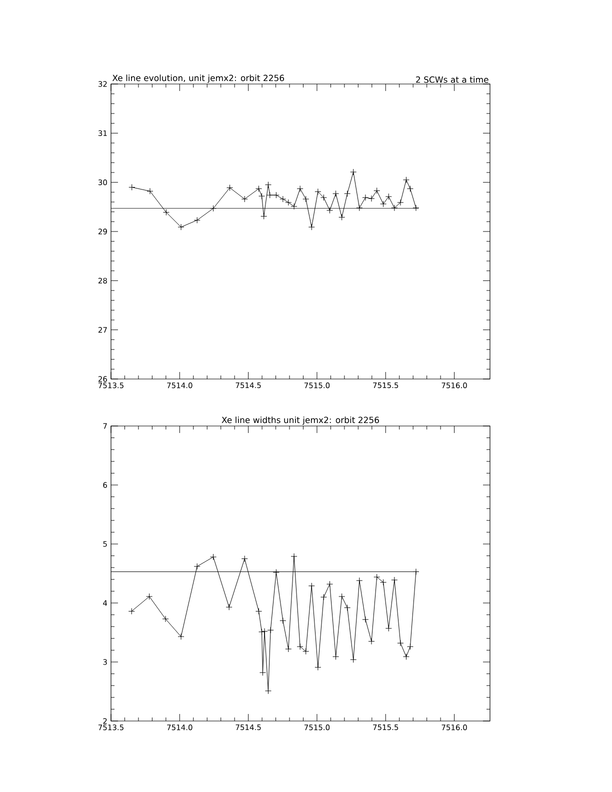  Describe the element at coordinates (452, 79) in the screenshot. I see `chart-subtitle: 2 SCWs at a time` at that location.